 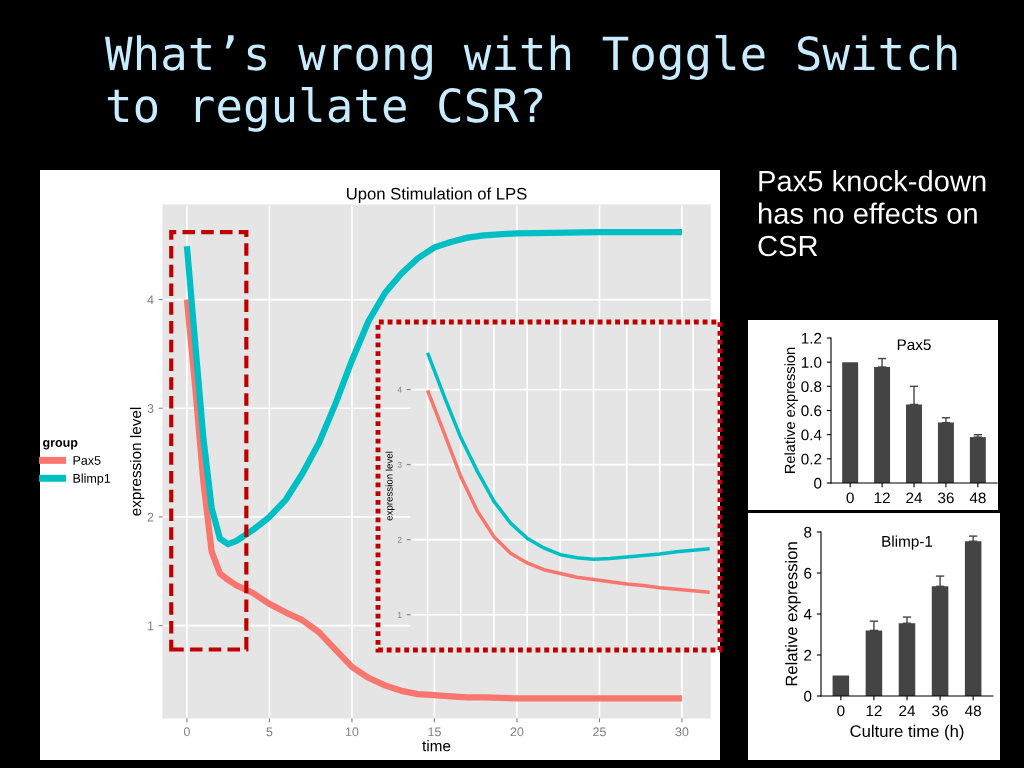 What do you see at coordinates (87, 460) in the screenshot?
I see `legend-label: Pax5` at bounding box center [87, 460].